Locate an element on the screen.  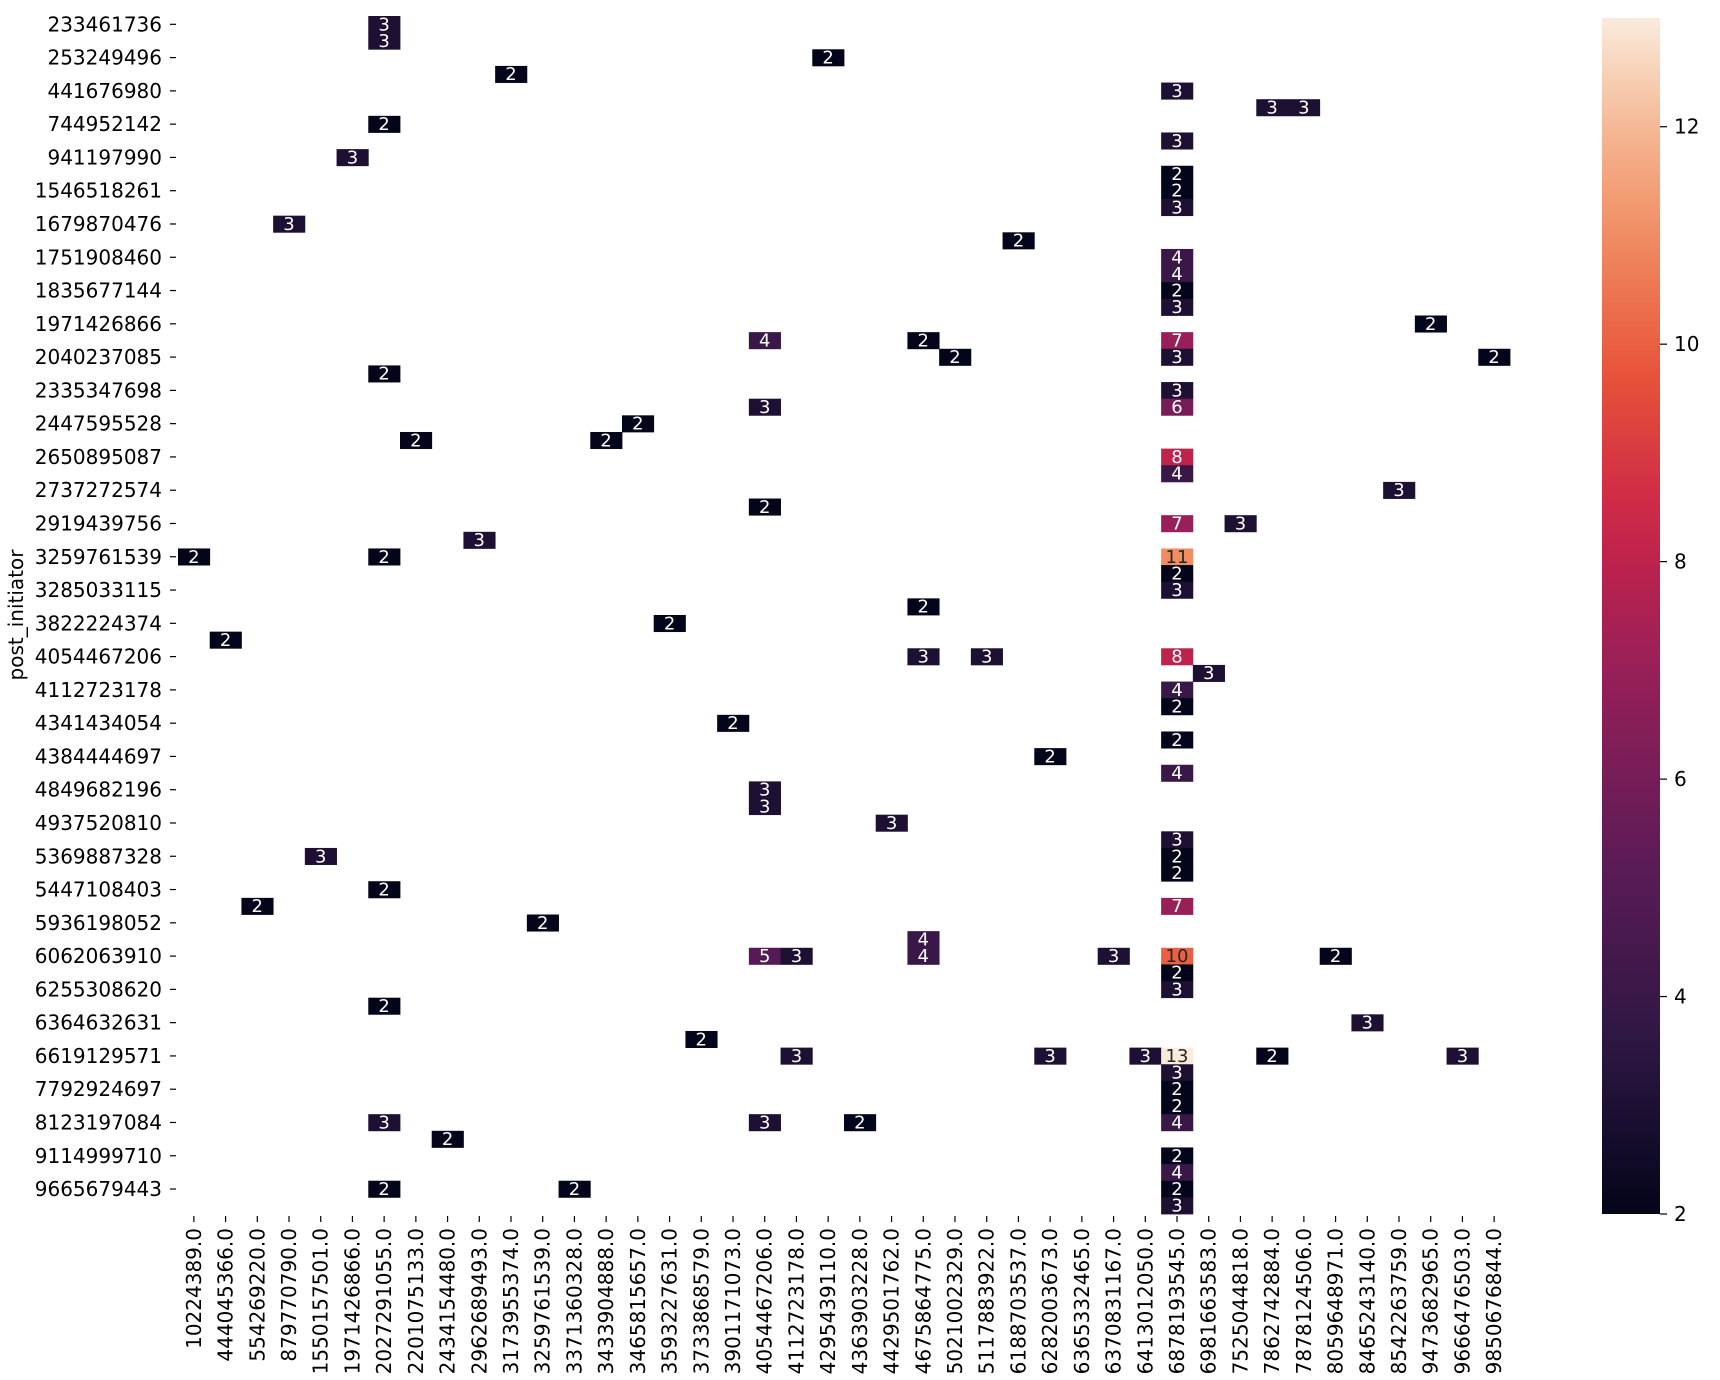
y-tick-label: 1751908460 is located at coordinates (98, 257).